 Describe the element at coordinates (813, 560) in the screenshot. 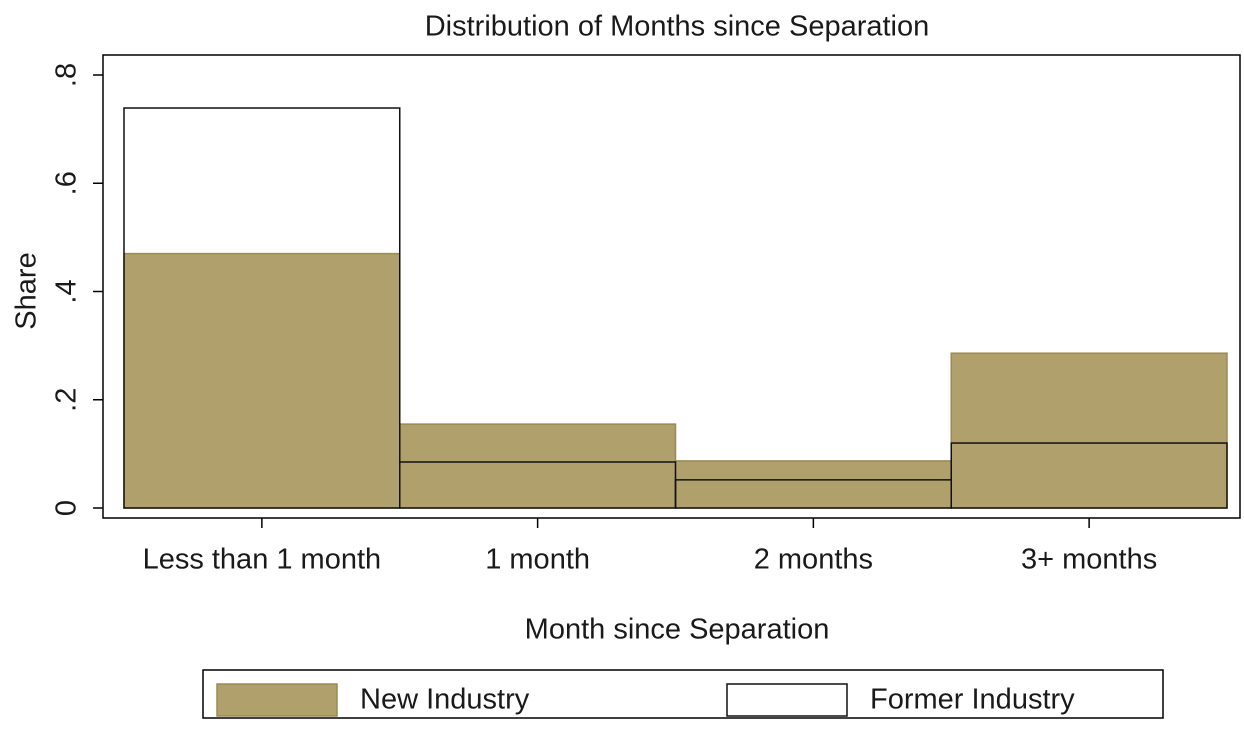

I see `x-tick-label: 2 months` at that location.